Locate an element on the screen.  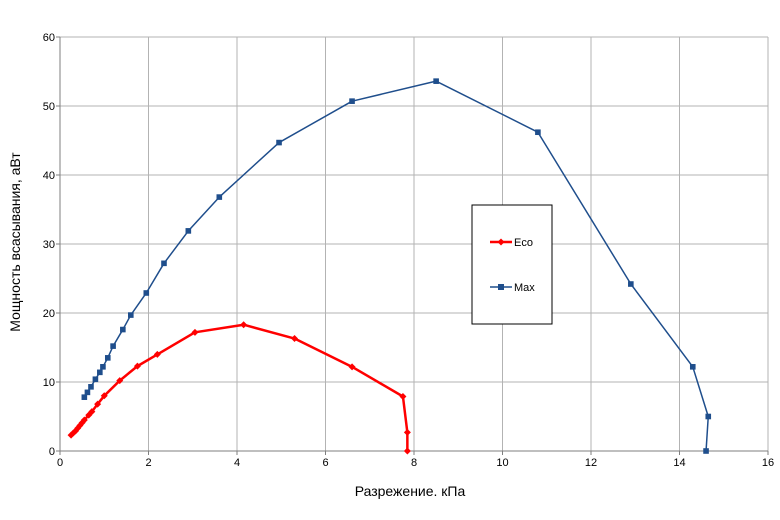
series-line-eco is located at coordinates (239, 387).